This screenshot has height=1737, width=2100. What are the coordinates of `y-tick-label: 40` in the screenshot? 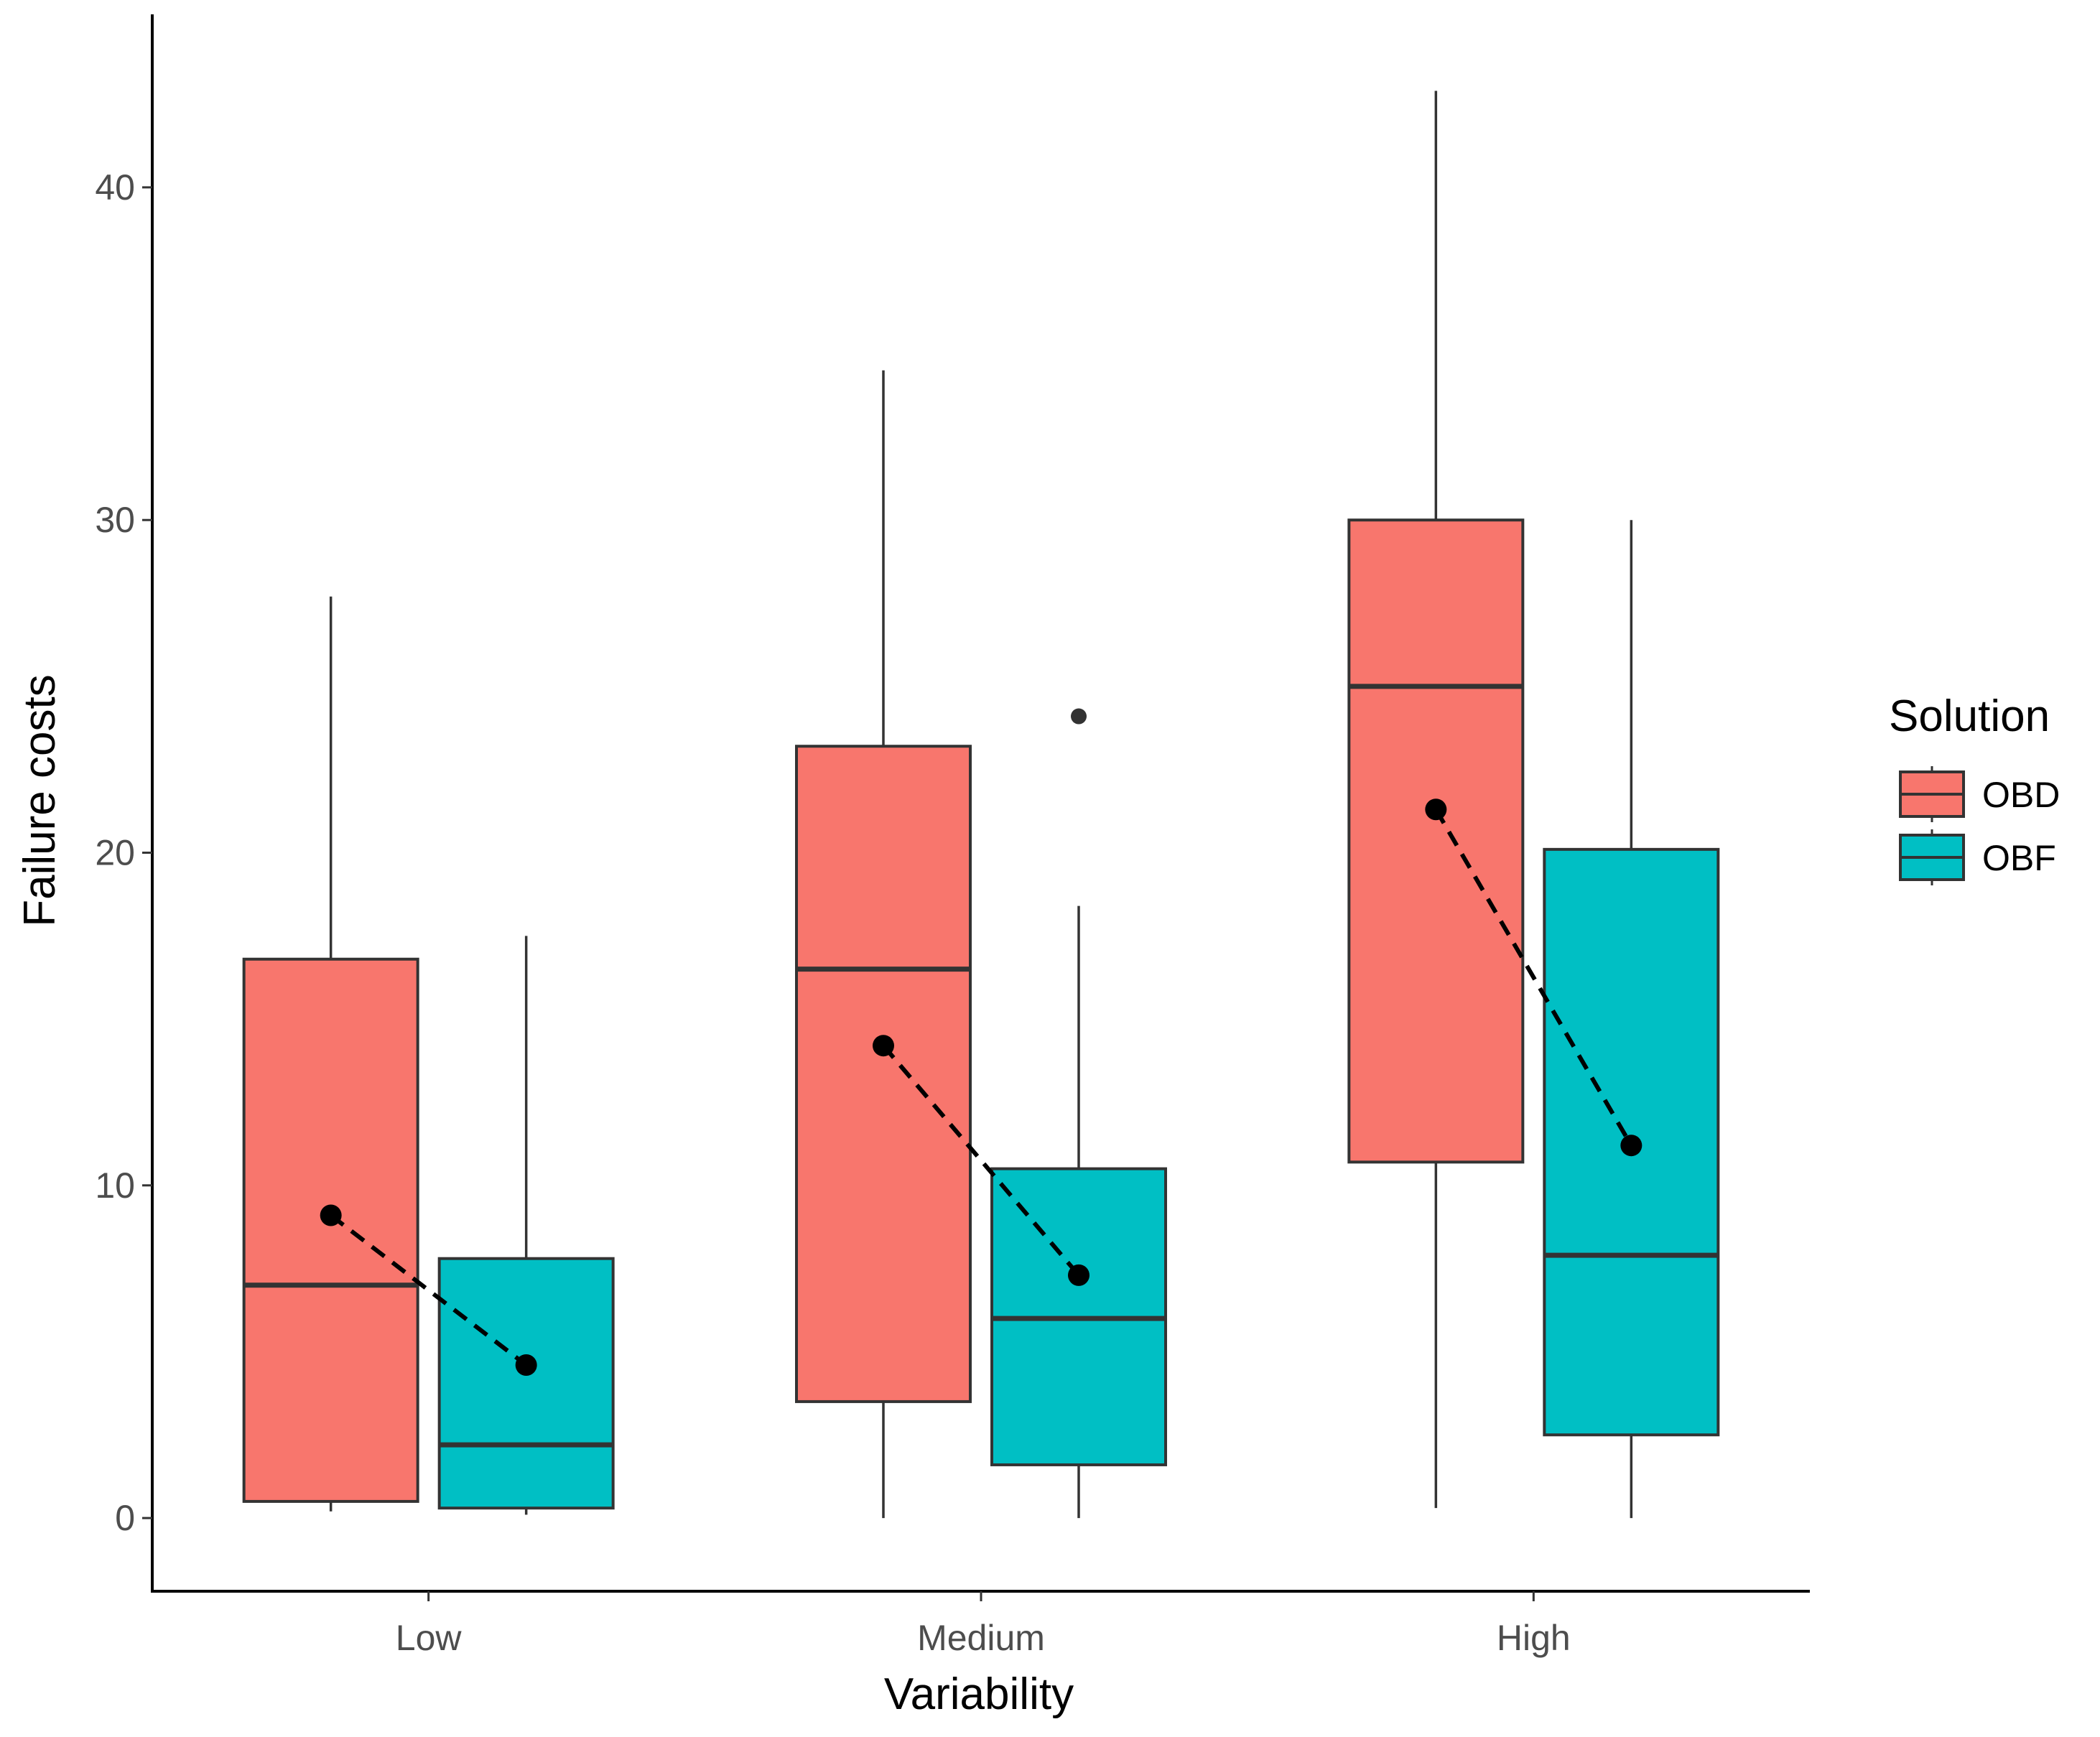 It's located at (115, 187).